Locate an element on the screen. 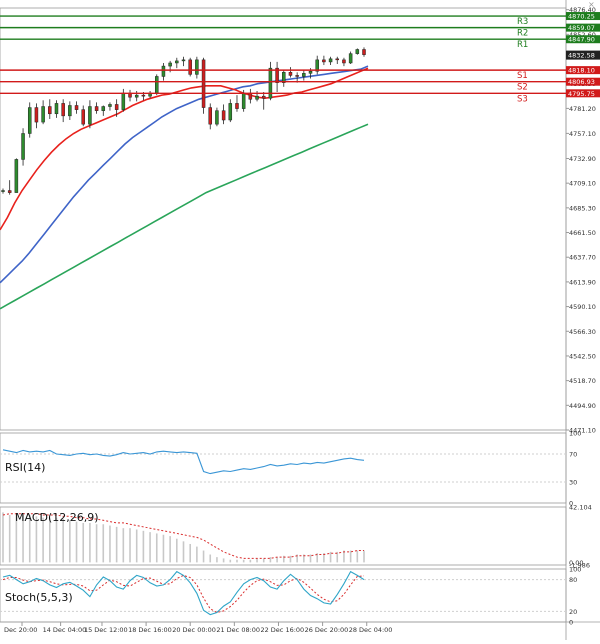 This screenshot has height=644, width=600. price-tick-label: 4709.10 is located at coordinates (582, 184).